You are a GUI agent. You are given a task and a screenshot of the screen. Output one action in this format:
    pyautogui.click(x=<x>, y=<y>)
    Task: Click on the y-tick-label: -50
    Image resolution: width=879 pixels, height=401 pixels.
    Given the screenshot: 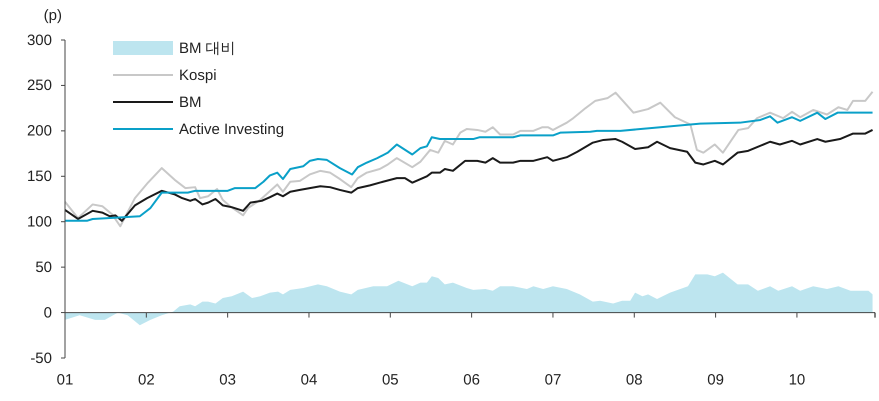 What is the action you would take?
    pyautogui.click(x=41, y=358)
    